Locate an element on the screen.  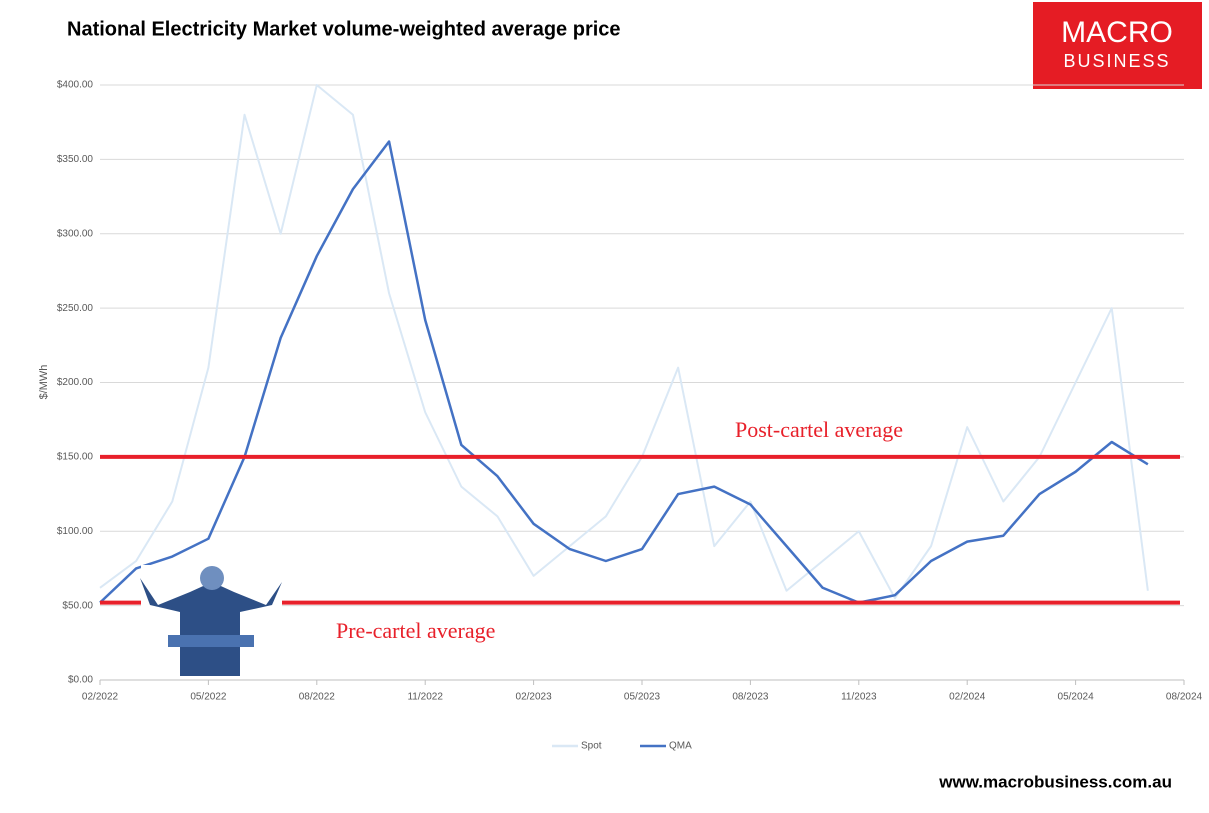
photo-podium is located at coordinates (211, 641).